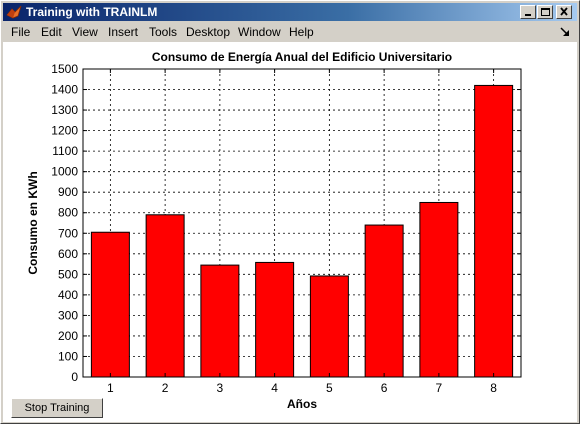  What do you see at coordinates (64, 90) in the screenshot?
I see `y-tick-label: 1400` at bounding box center [64, 90].